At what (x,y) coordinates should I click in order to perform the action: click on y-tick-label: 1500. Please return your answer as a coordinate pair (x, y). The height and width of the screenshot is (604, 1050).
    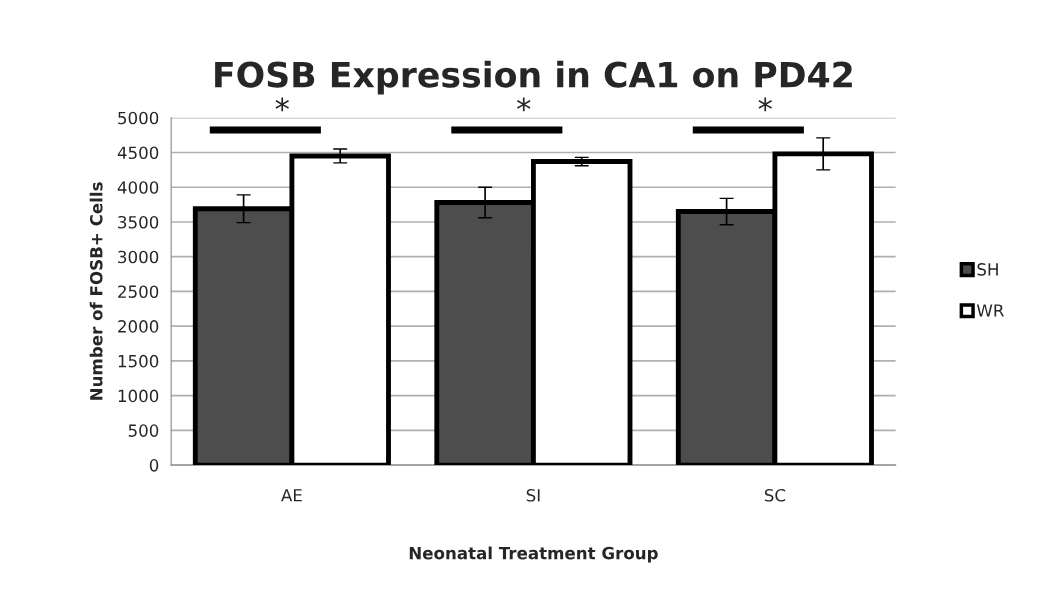
    Looking at the image, I should click on (138, 361).